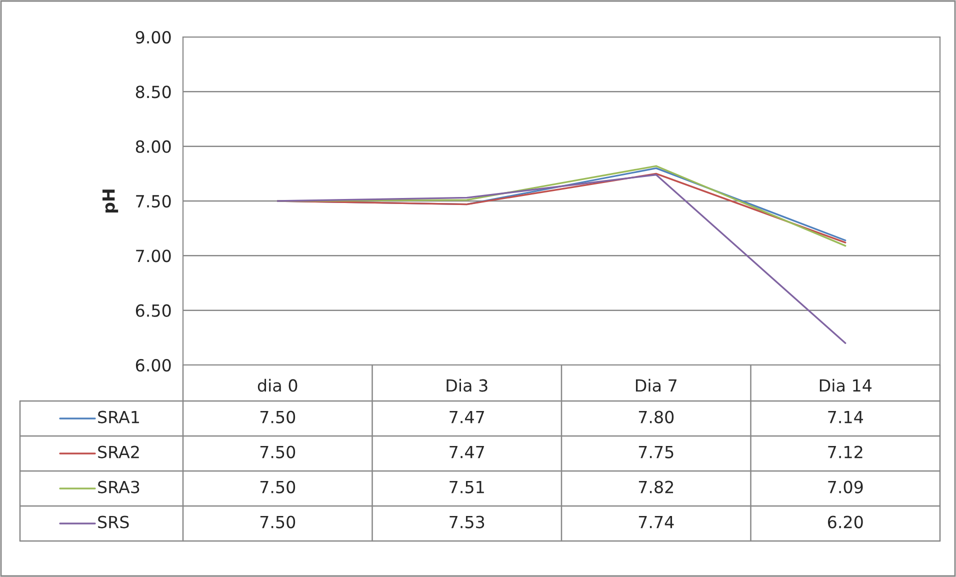  Describe the element at coordinates (153, 256) in the screenshot. I see `y-tick-label: 7.00` at that location.